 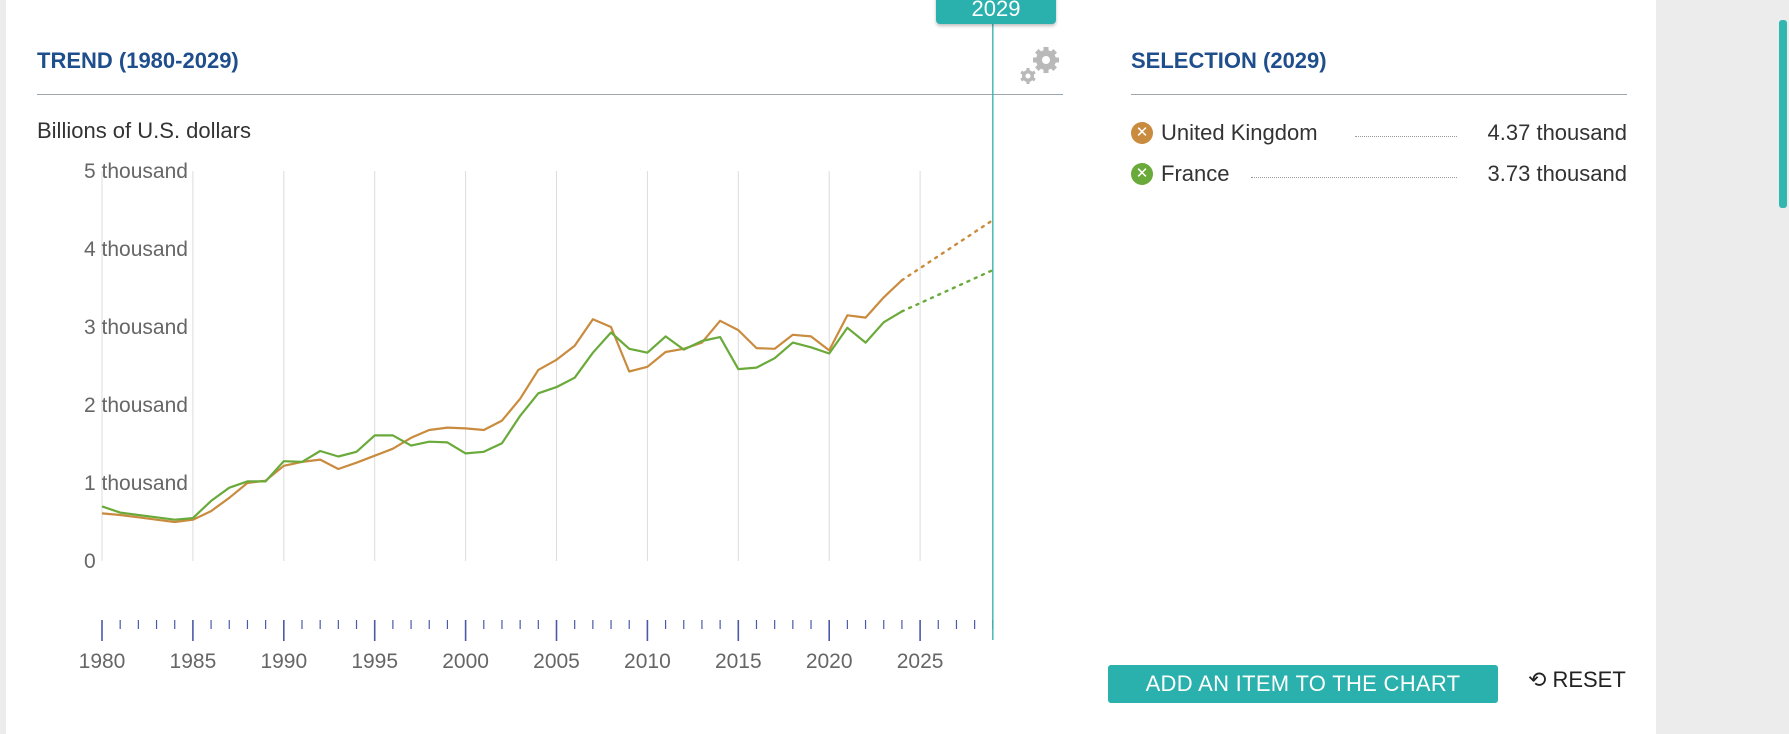 What do you see at coordinates (1229, 60) in the screenshot?
I see `selection-title: SELECTION (2029)` at bounding box center [1229, 60].